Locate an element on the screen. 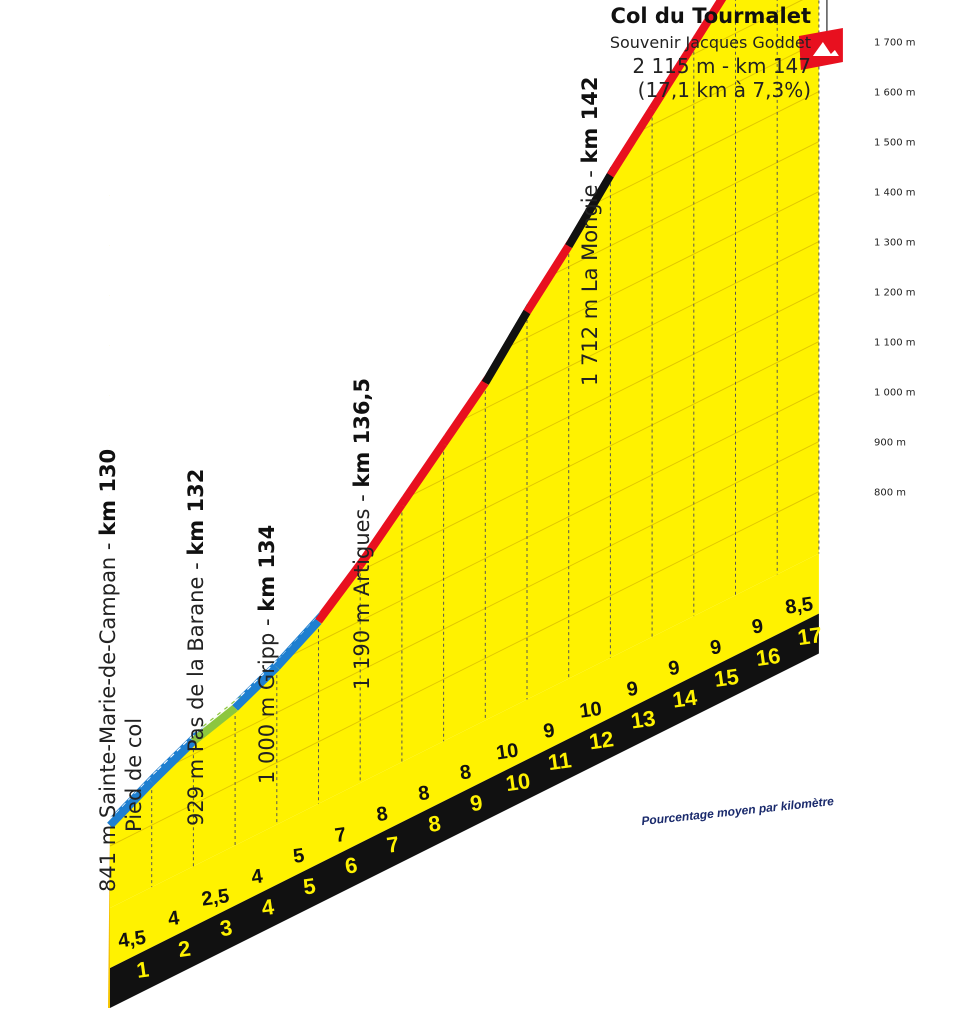 The width and height of the screenshot is (979, 1024). km-number-9: 9 is located at coordinates (476, 803).